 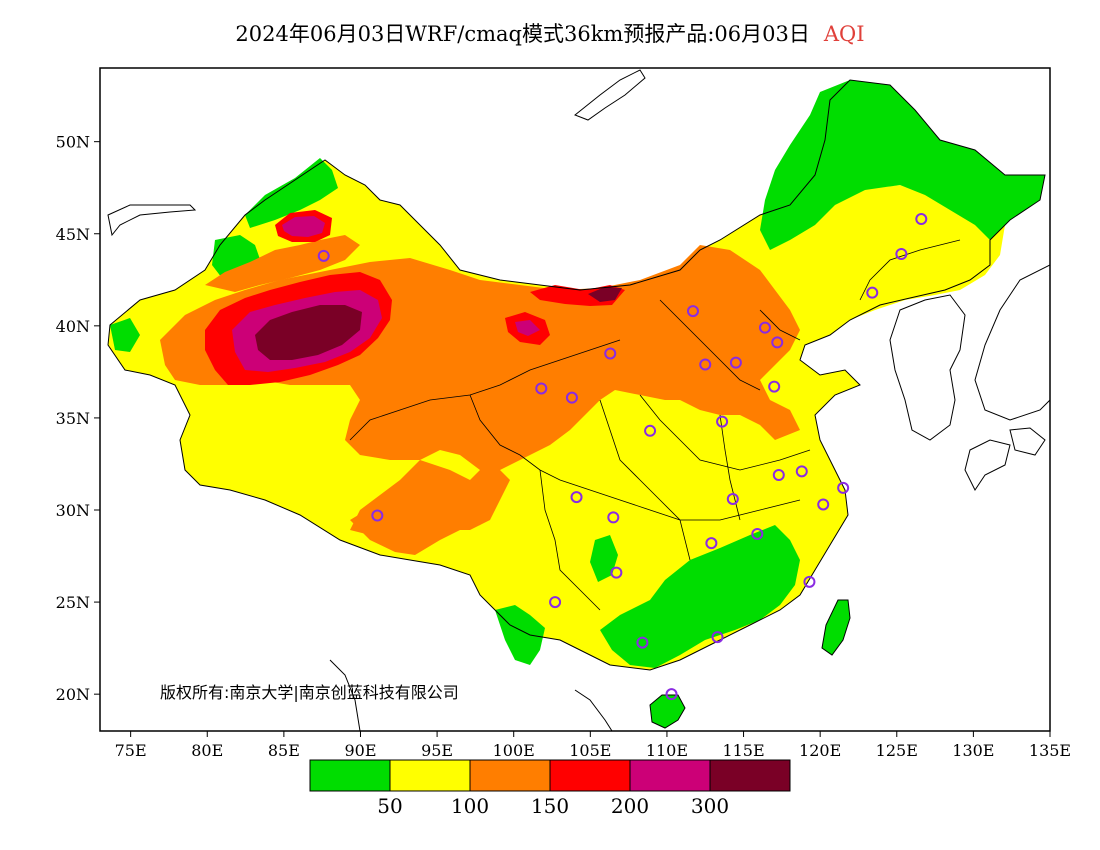 What do you see at coordinates (303, 226) in the screenshot?
I see `aqi-zone-magenta-junggar` at bounding box center [303, 226].